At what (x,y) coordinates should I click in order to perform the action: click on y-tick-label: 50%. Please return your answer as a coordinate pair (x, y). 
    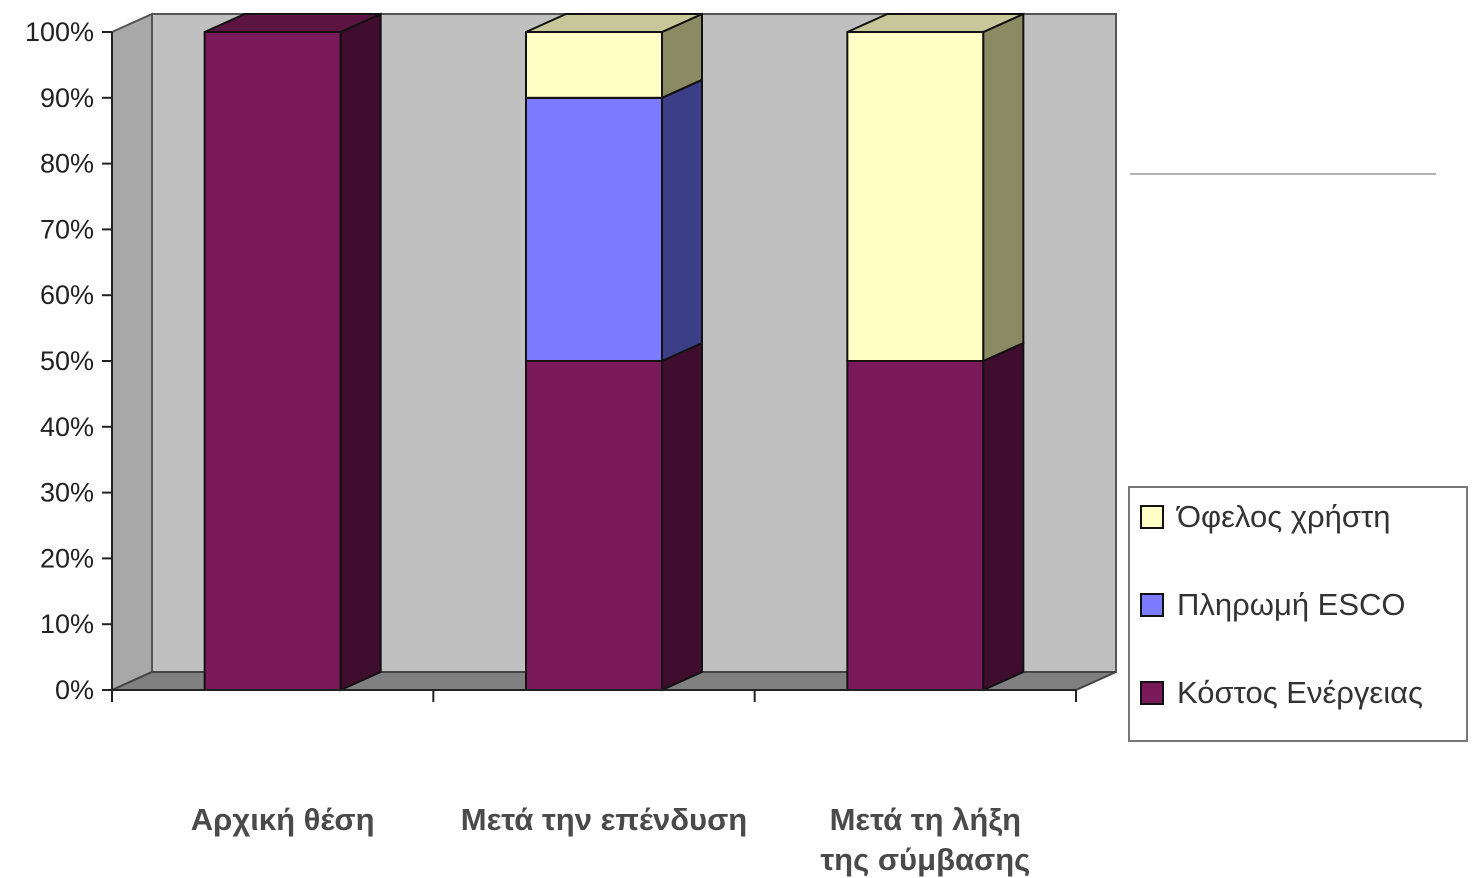
    Looking at the image, I should click on (67, 361).